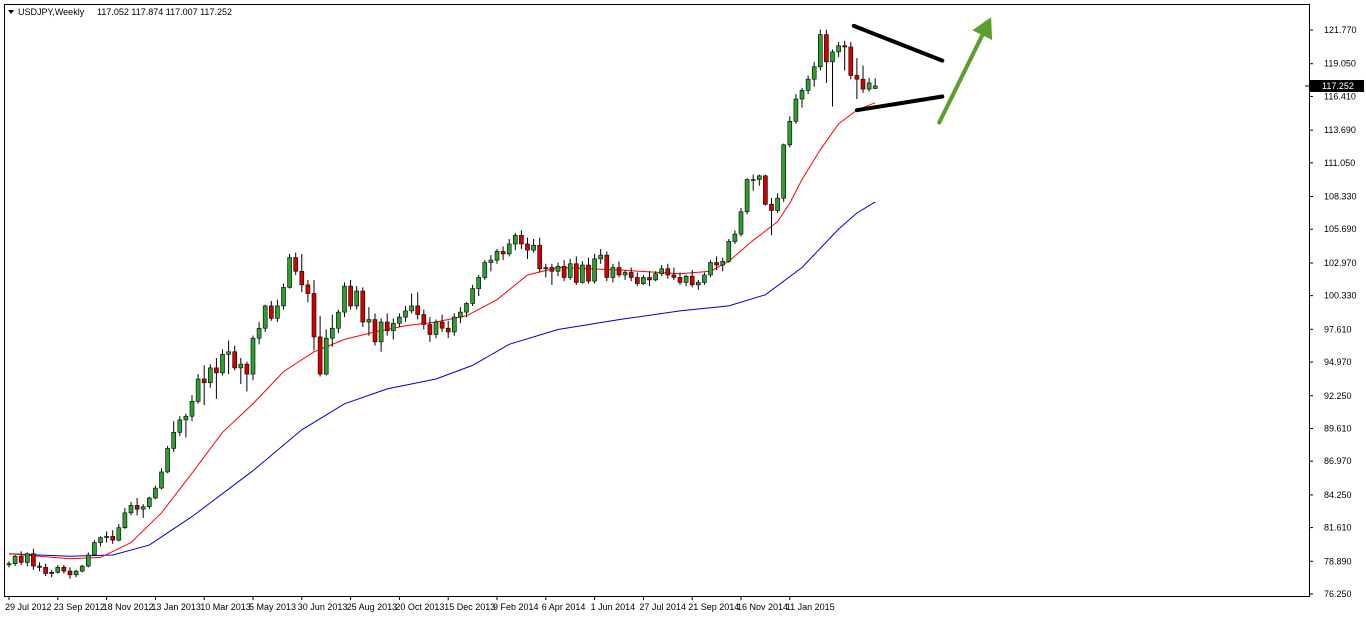 This screenshot has height=623, width=1366. Describe the element at coordinates (176, 607) in the screenshot. I see `x-tick-label: 13 Jan 2013` at that location.